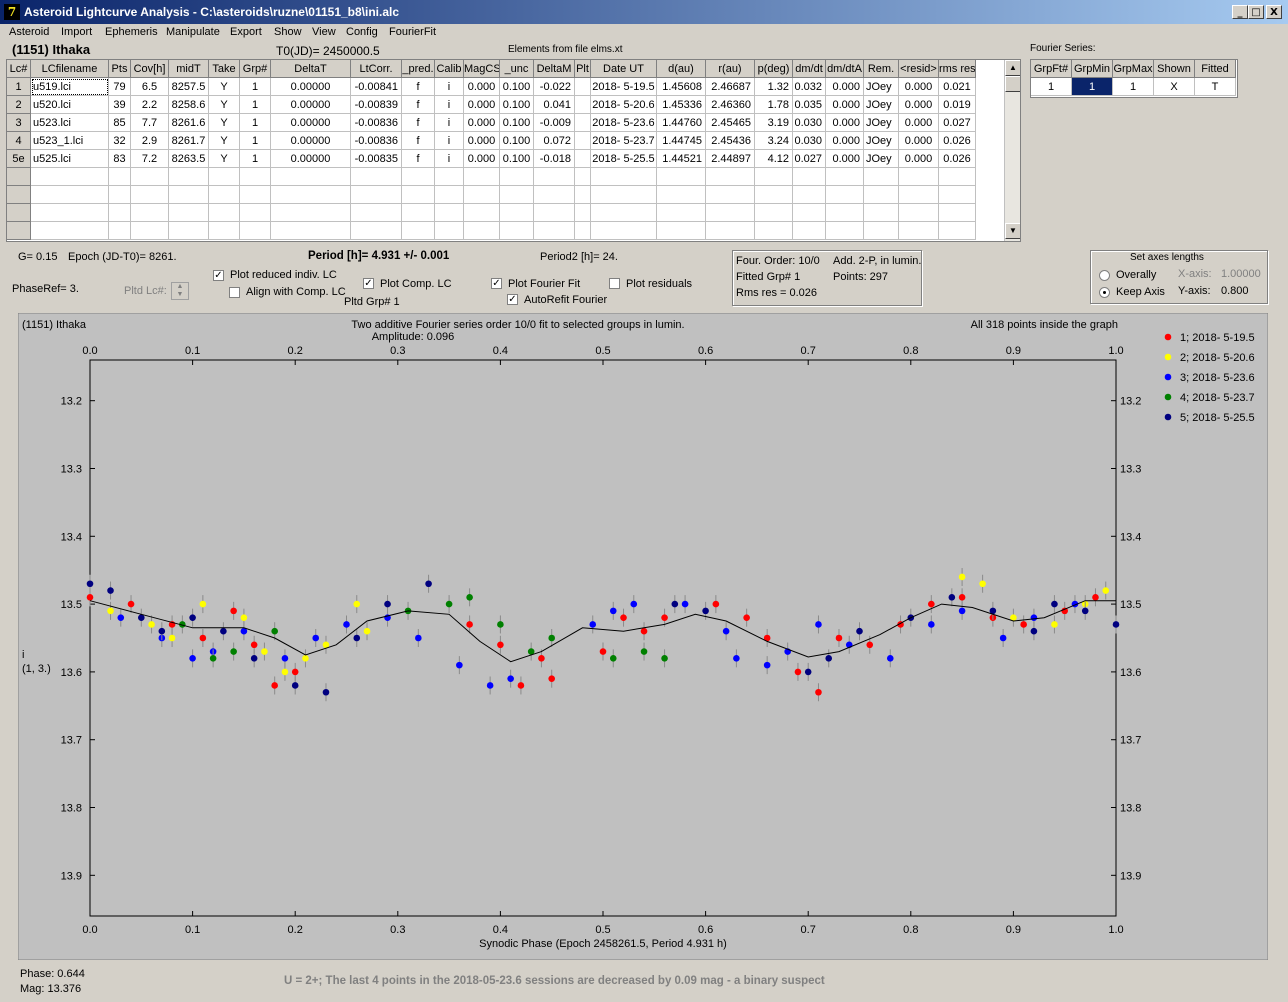  I want to click on column-header: DeltaM, so click(554, 69).